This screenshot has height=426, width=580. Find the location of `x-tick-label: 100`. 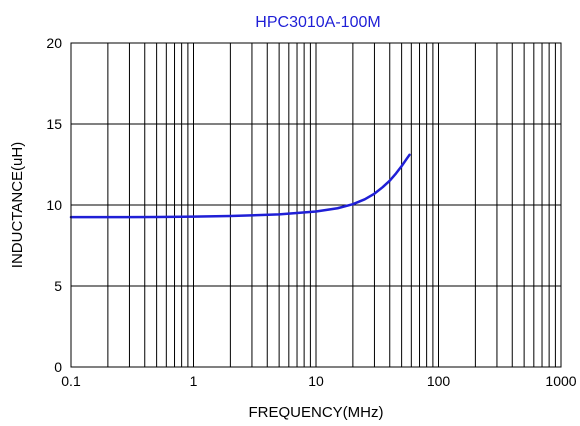

x-tick-label: 100 is located at coordinates (439, 381).